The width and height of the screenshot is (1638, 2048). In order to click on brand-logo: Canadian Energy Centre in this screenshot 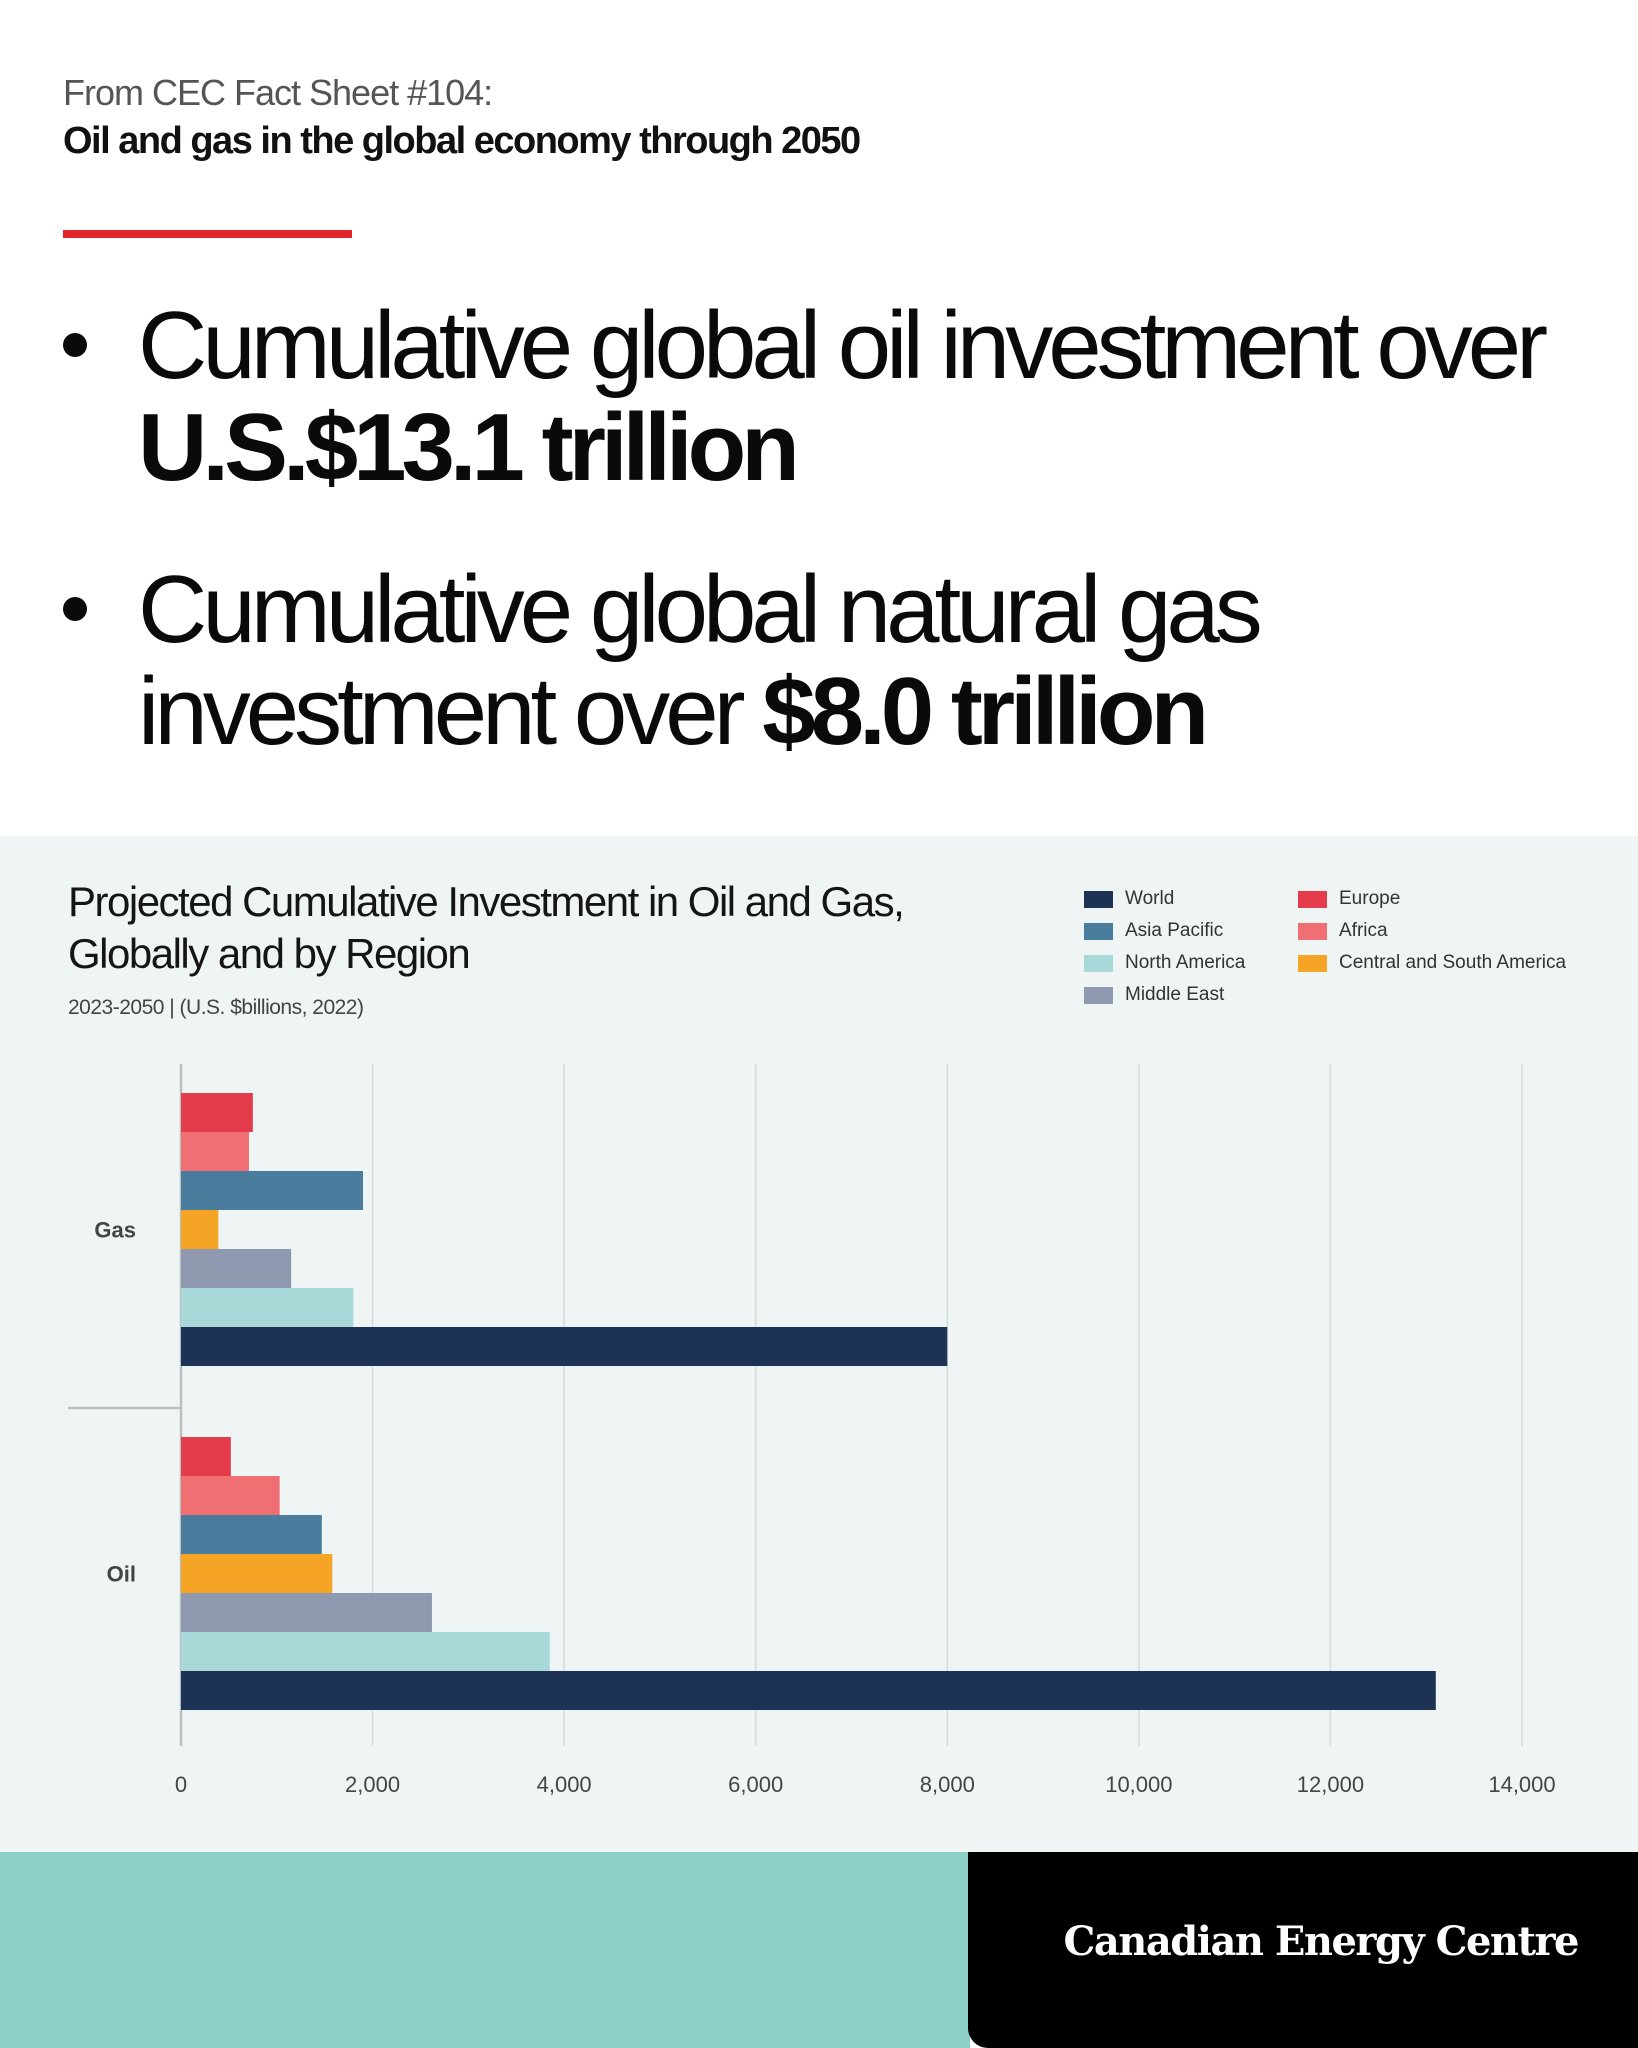, I will do `click(1321, 1941)`.